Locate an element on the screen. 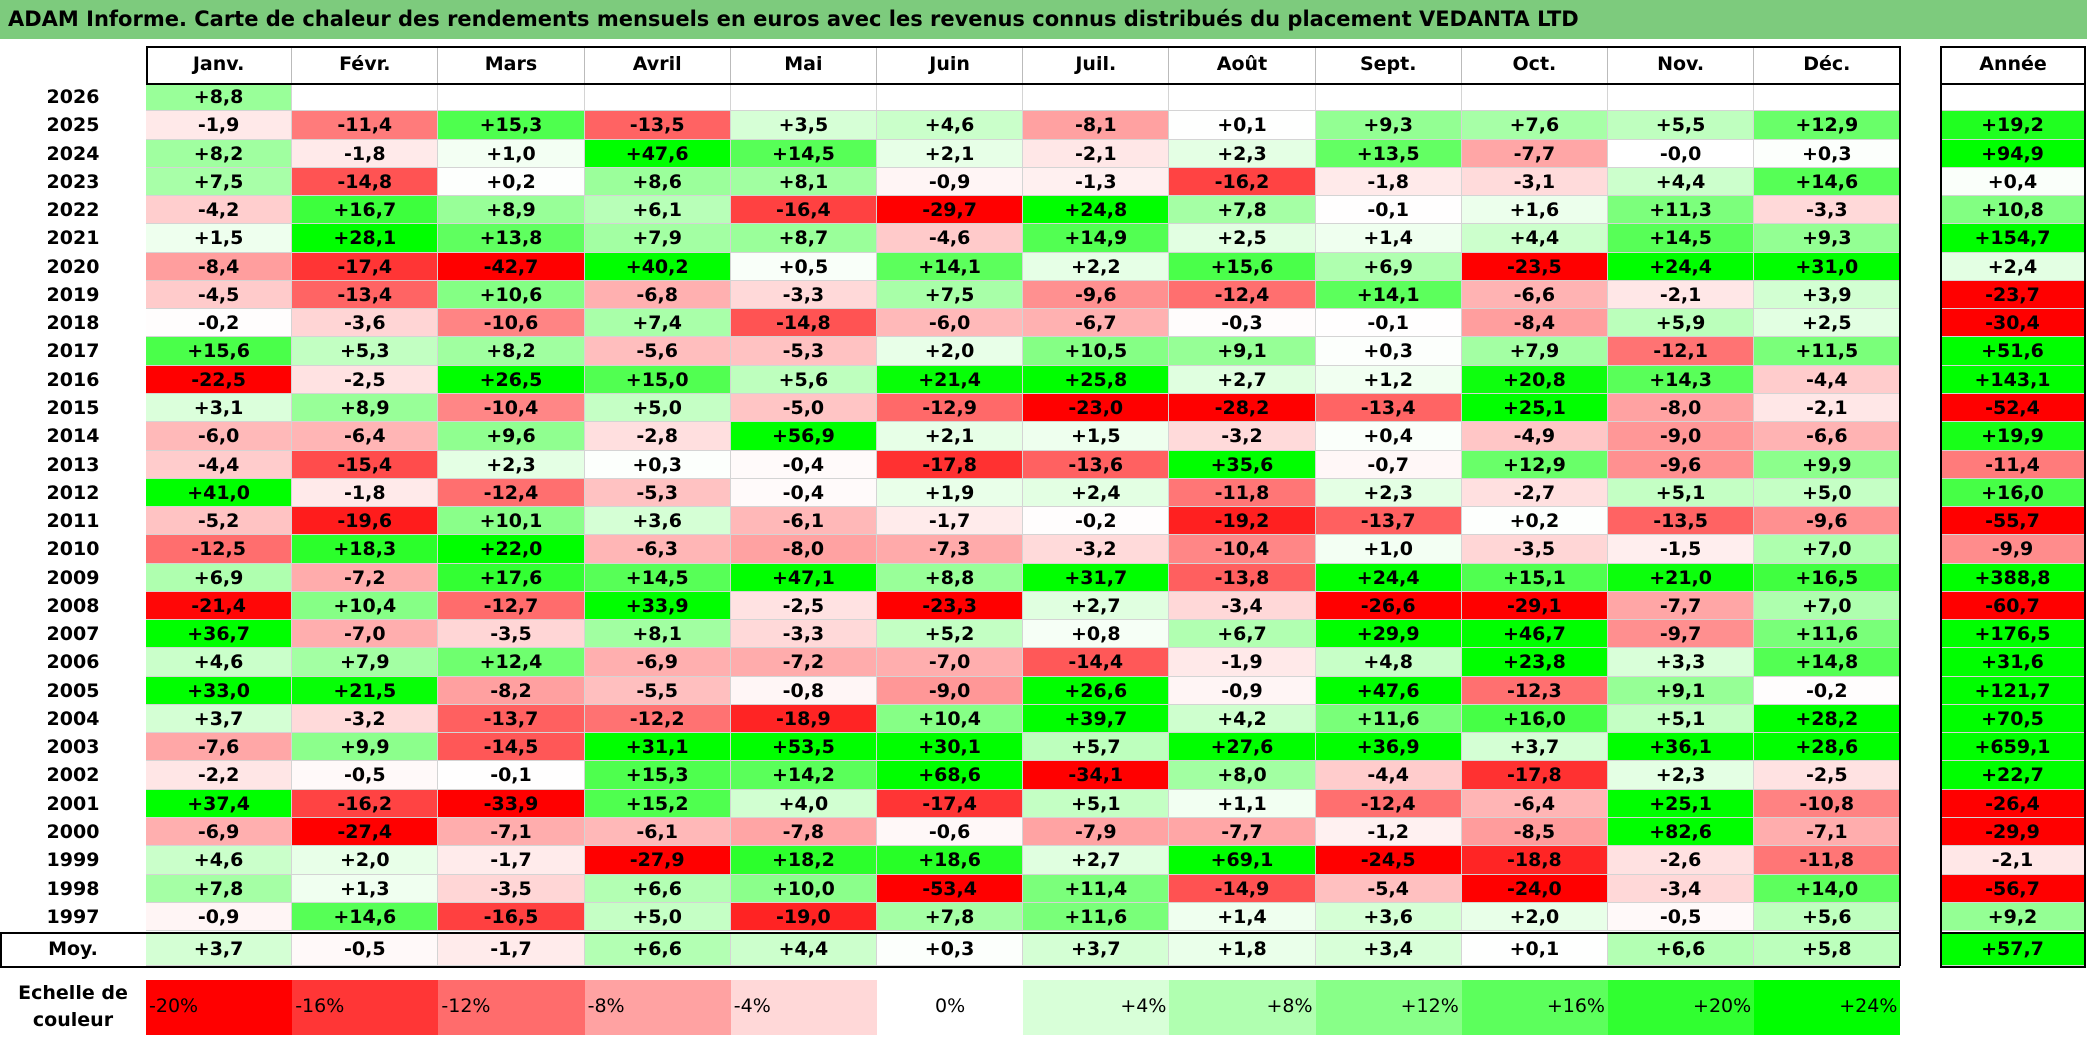  heatmap-cell: -13,8 is located at coordinates (1242, 577).